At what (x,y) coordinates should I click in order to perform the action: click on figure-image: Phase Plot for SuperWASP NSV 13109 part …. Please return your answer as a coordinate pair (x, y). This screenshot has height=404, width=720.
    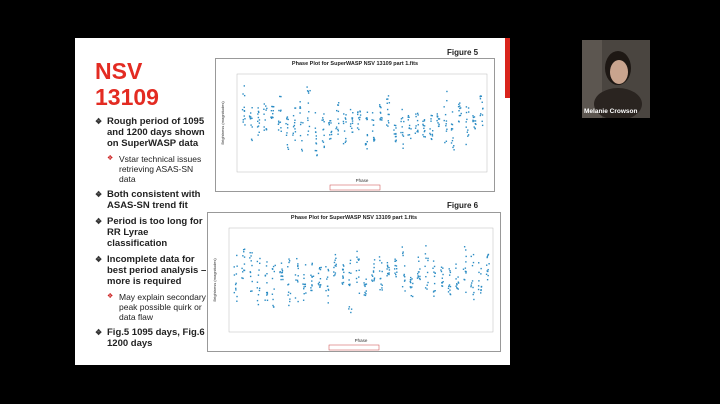
    Looking at the image, I should click on (355, 125).